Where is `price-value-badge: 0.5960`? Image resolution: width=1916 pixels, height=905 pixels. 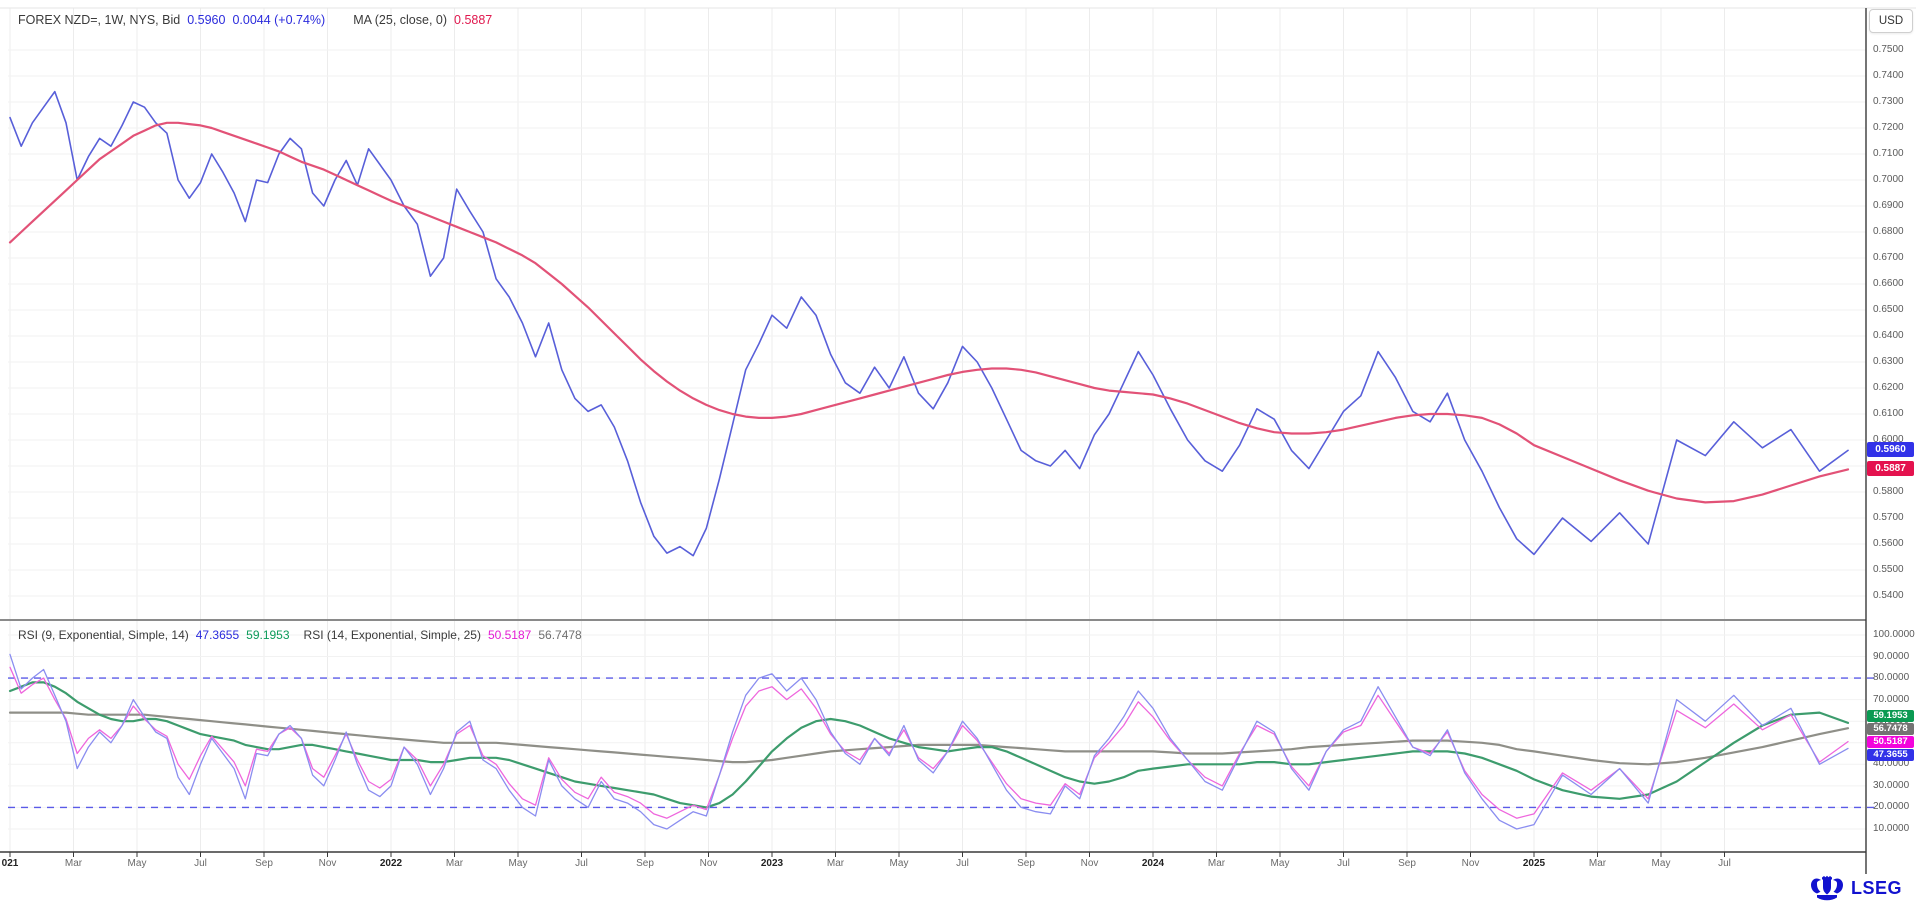
price-value-badge: 0.5960 is located at coordinates (1890, 450).